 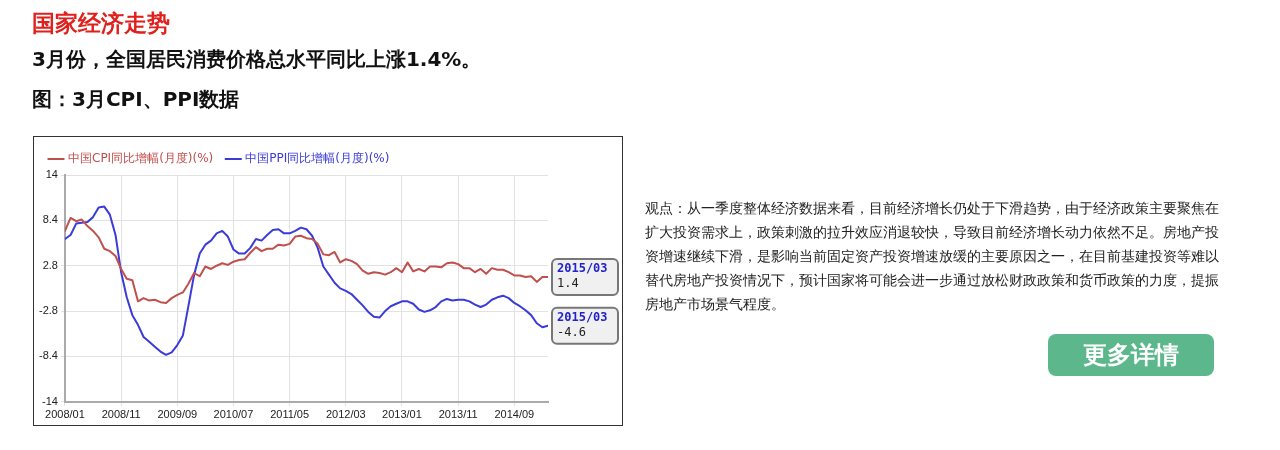 I want to click on legend-label: 中国CPI同比增幅(月度)(%), so click(x=141, y=158).